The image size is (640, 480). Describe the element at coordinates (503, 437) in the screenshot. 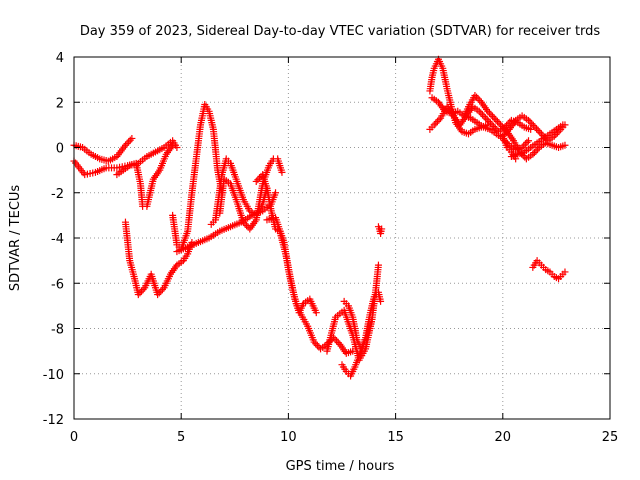

I see `x-tick-label: 20` at that location.